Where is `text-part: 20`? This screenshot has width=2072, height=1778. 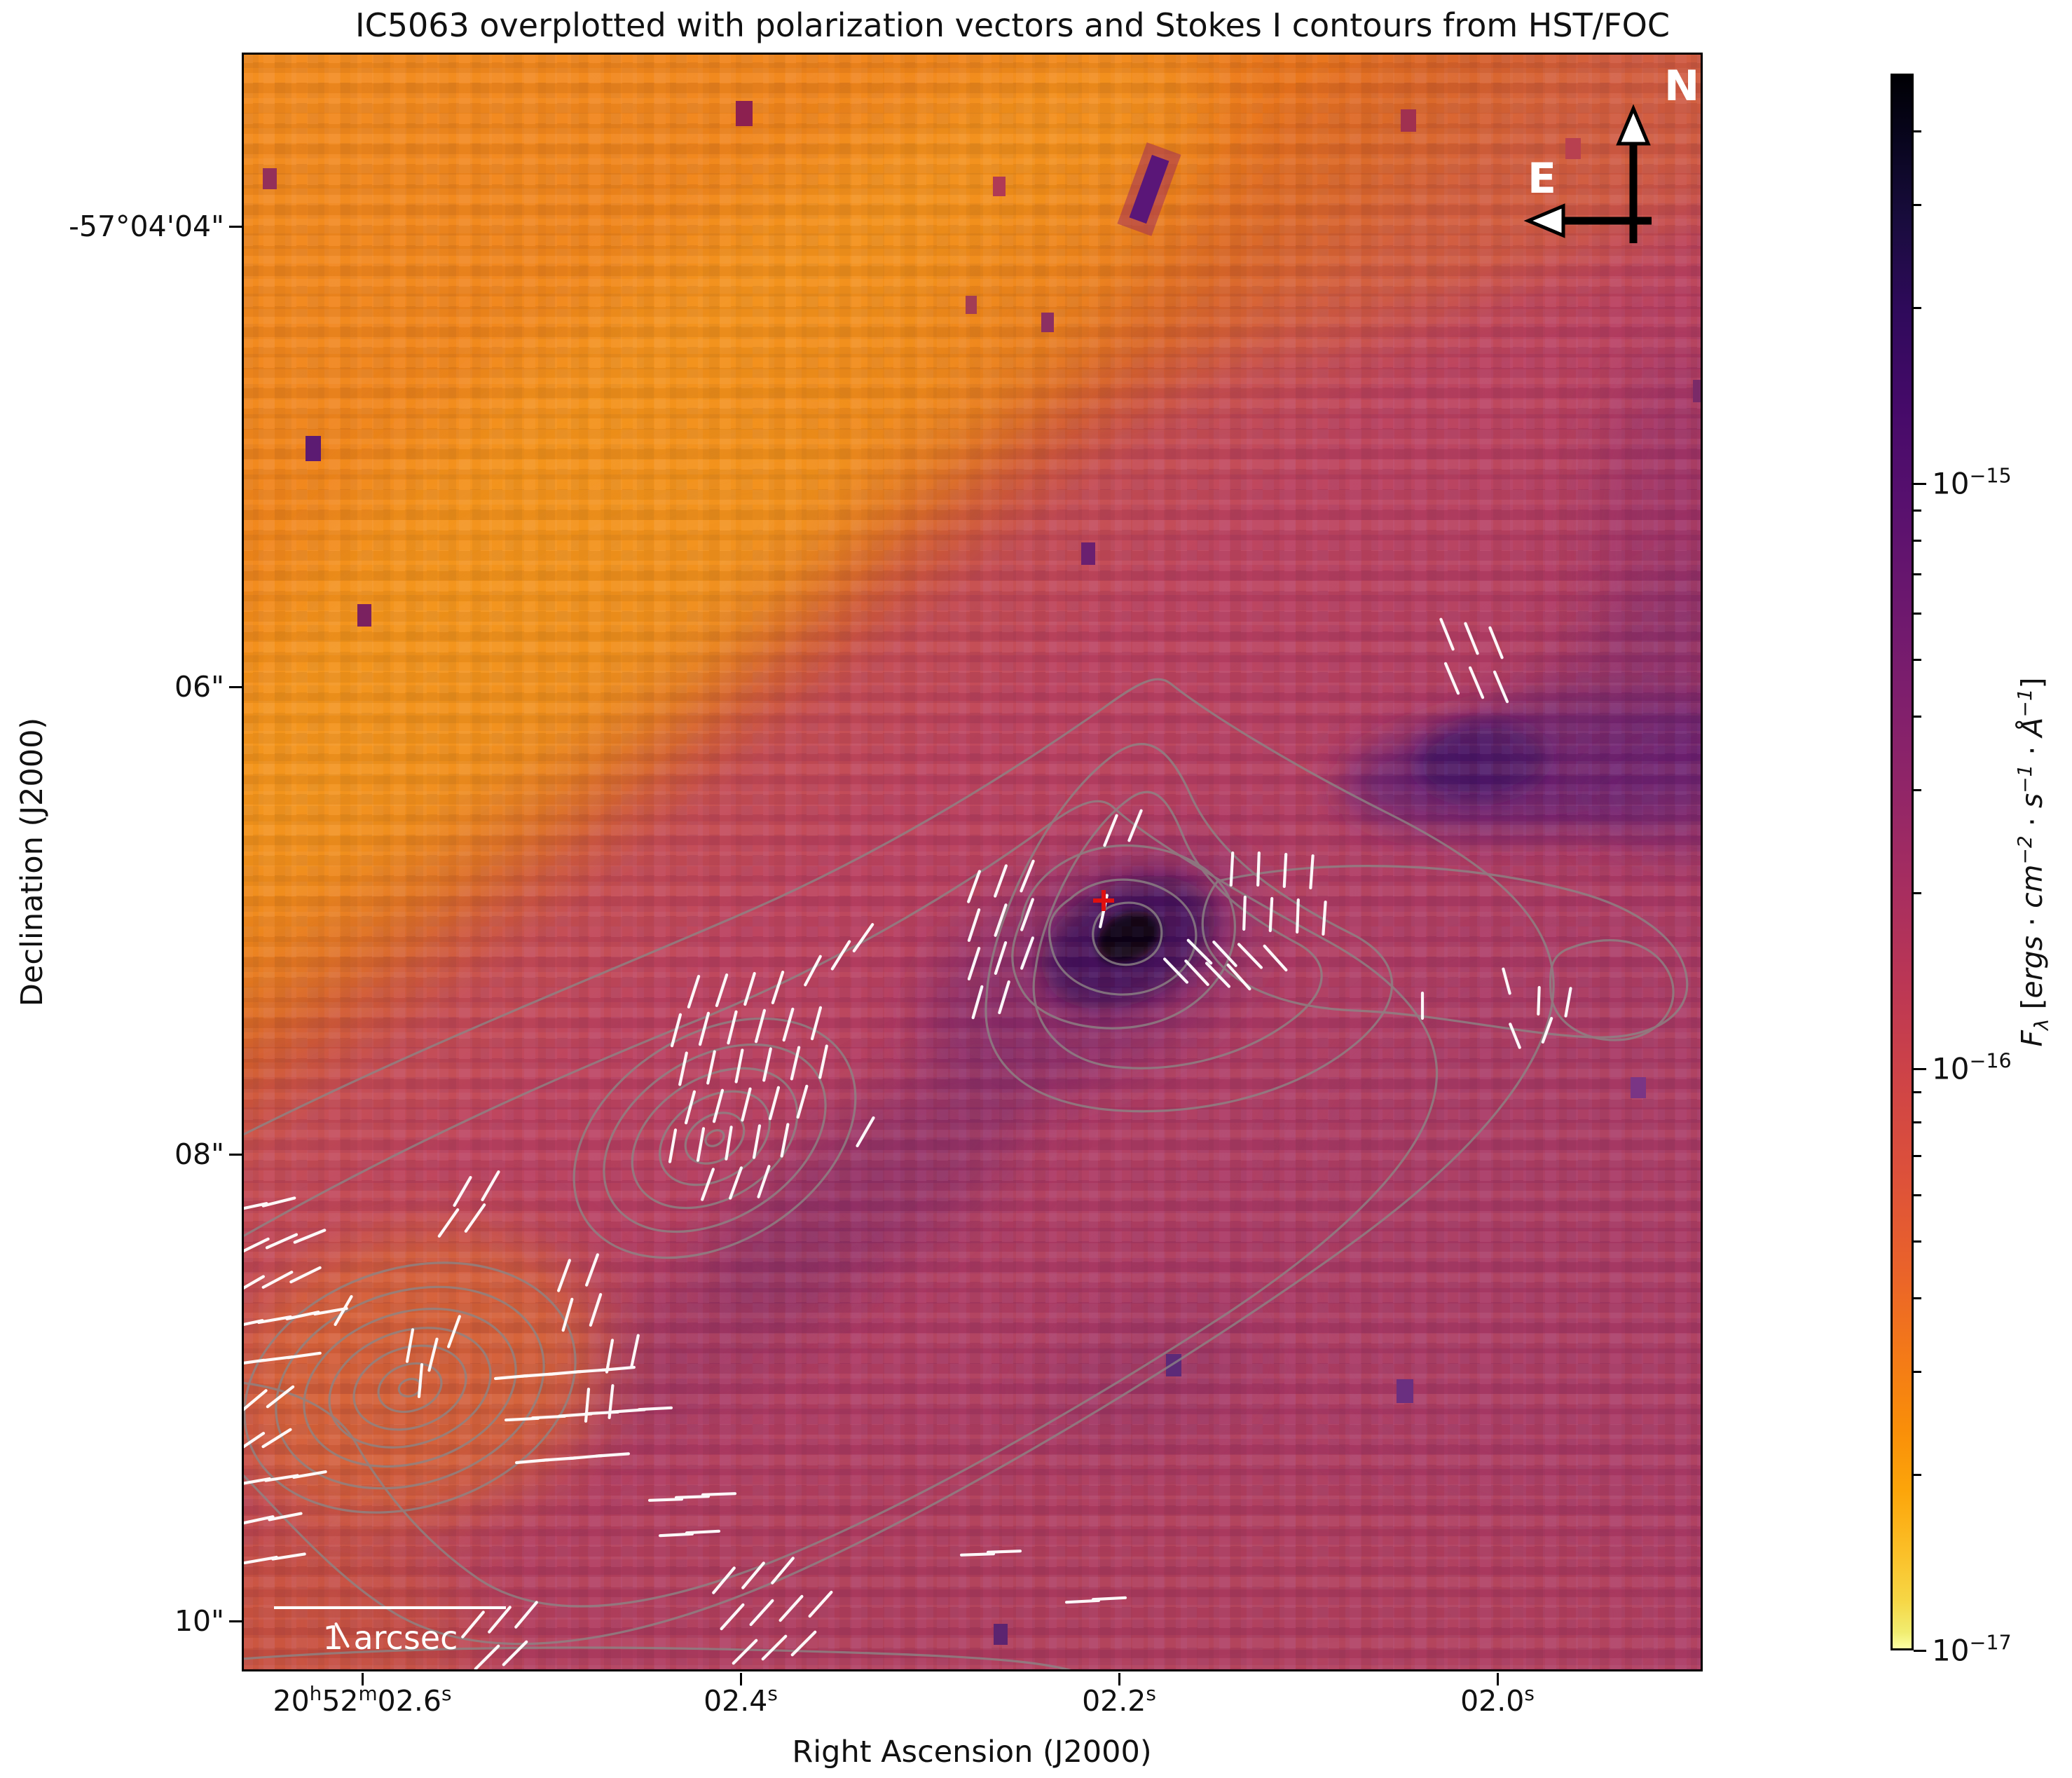 text-part: 20 is located at coordinates (291, 1701).